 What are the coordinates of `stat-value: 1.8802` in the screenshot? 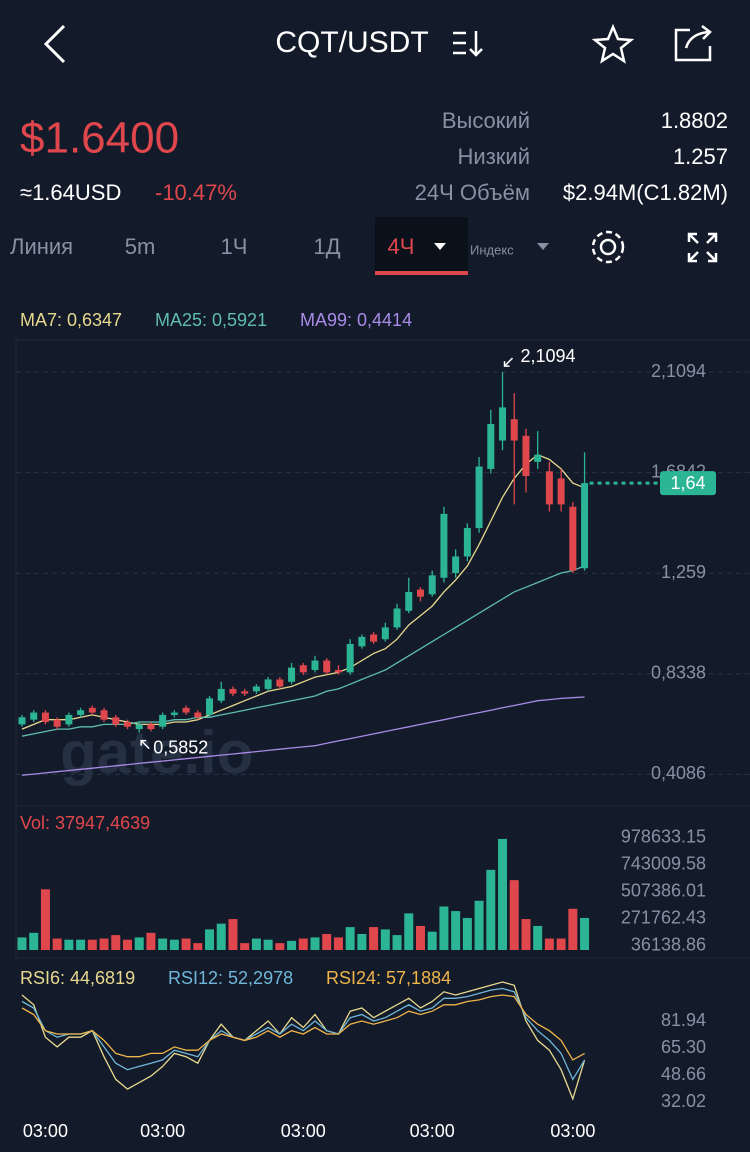 It's located at (694, 120).